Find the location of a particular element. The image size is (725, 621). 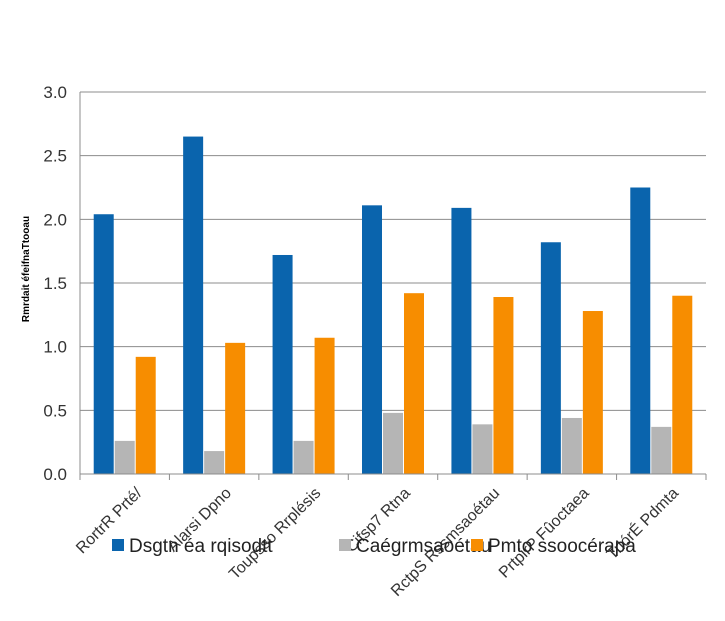

y-tick-label: 2.5 is located at coordinates (55, 156).